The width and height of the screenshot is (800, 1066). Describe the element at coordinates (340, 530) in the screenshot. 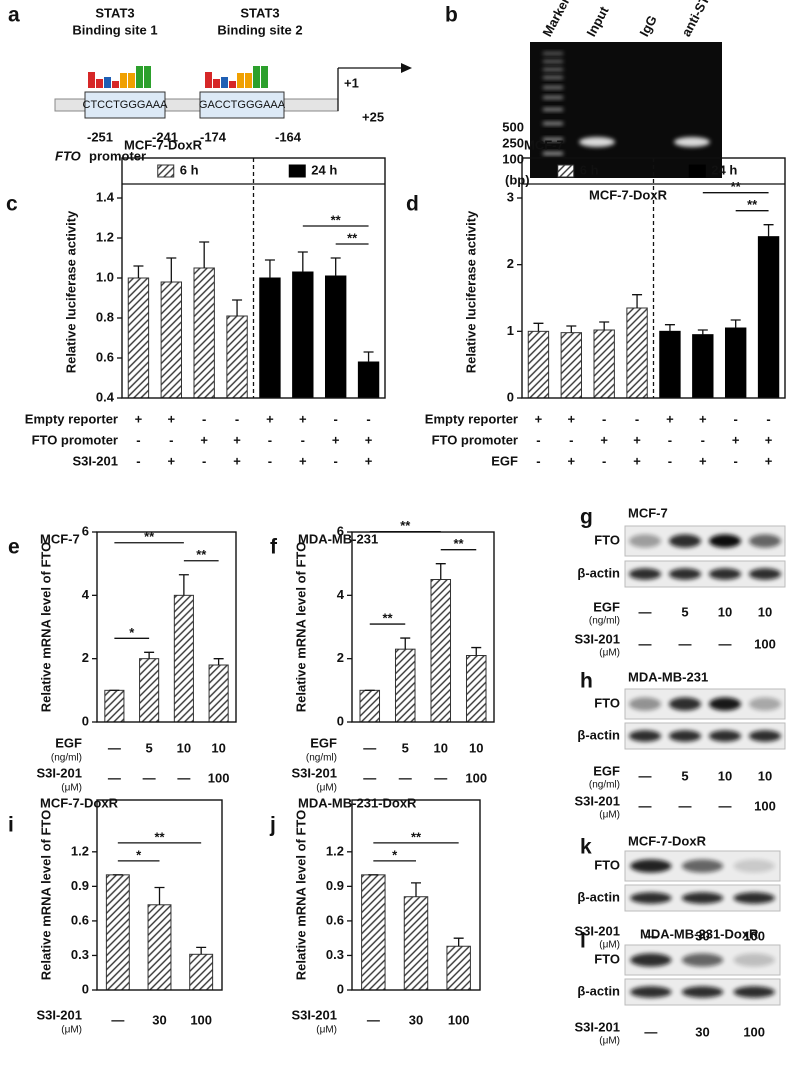

I see `y-tick-label: 6` at that location.